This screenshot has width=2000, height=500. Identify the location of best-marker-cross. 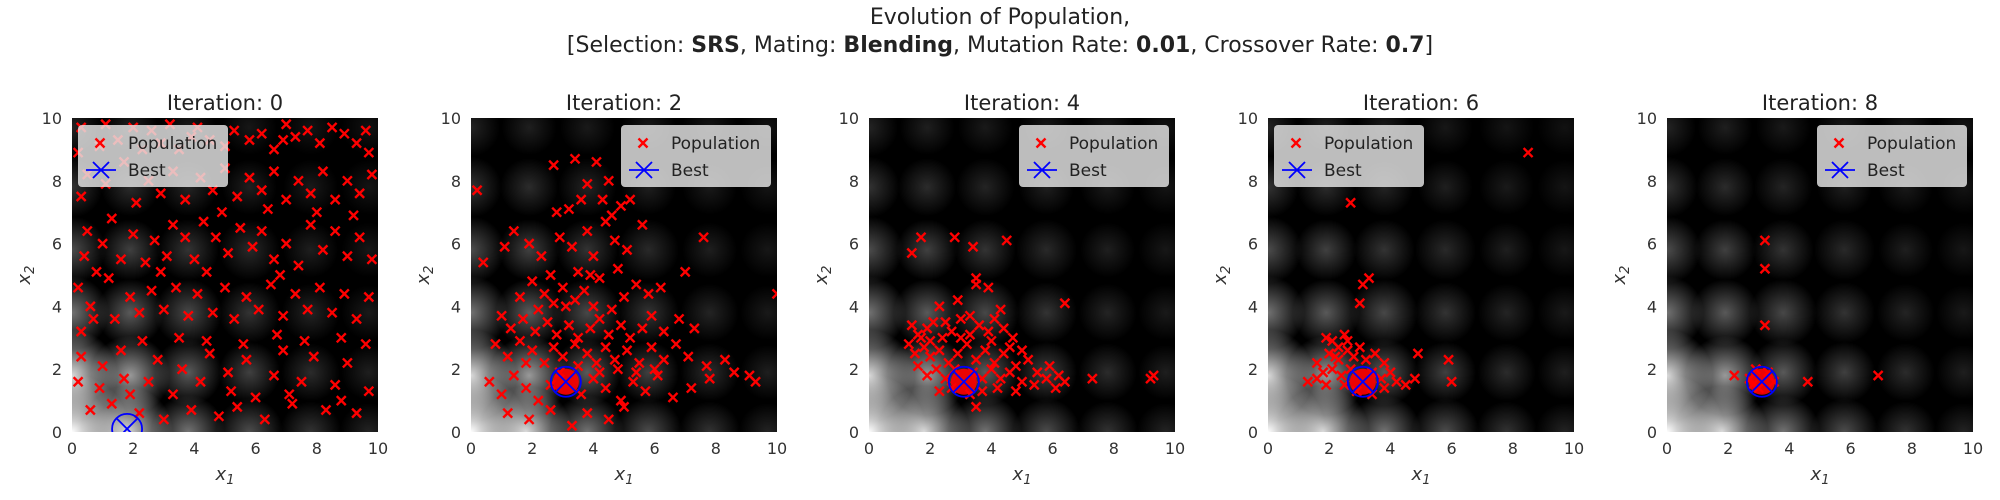
(1762, 382).